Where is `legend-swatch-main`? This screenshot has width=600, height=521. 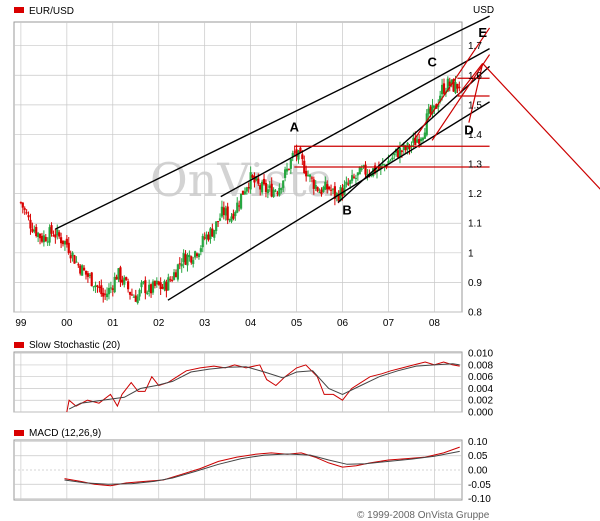 legend-swatch-main is located at coordinates (19, 10).